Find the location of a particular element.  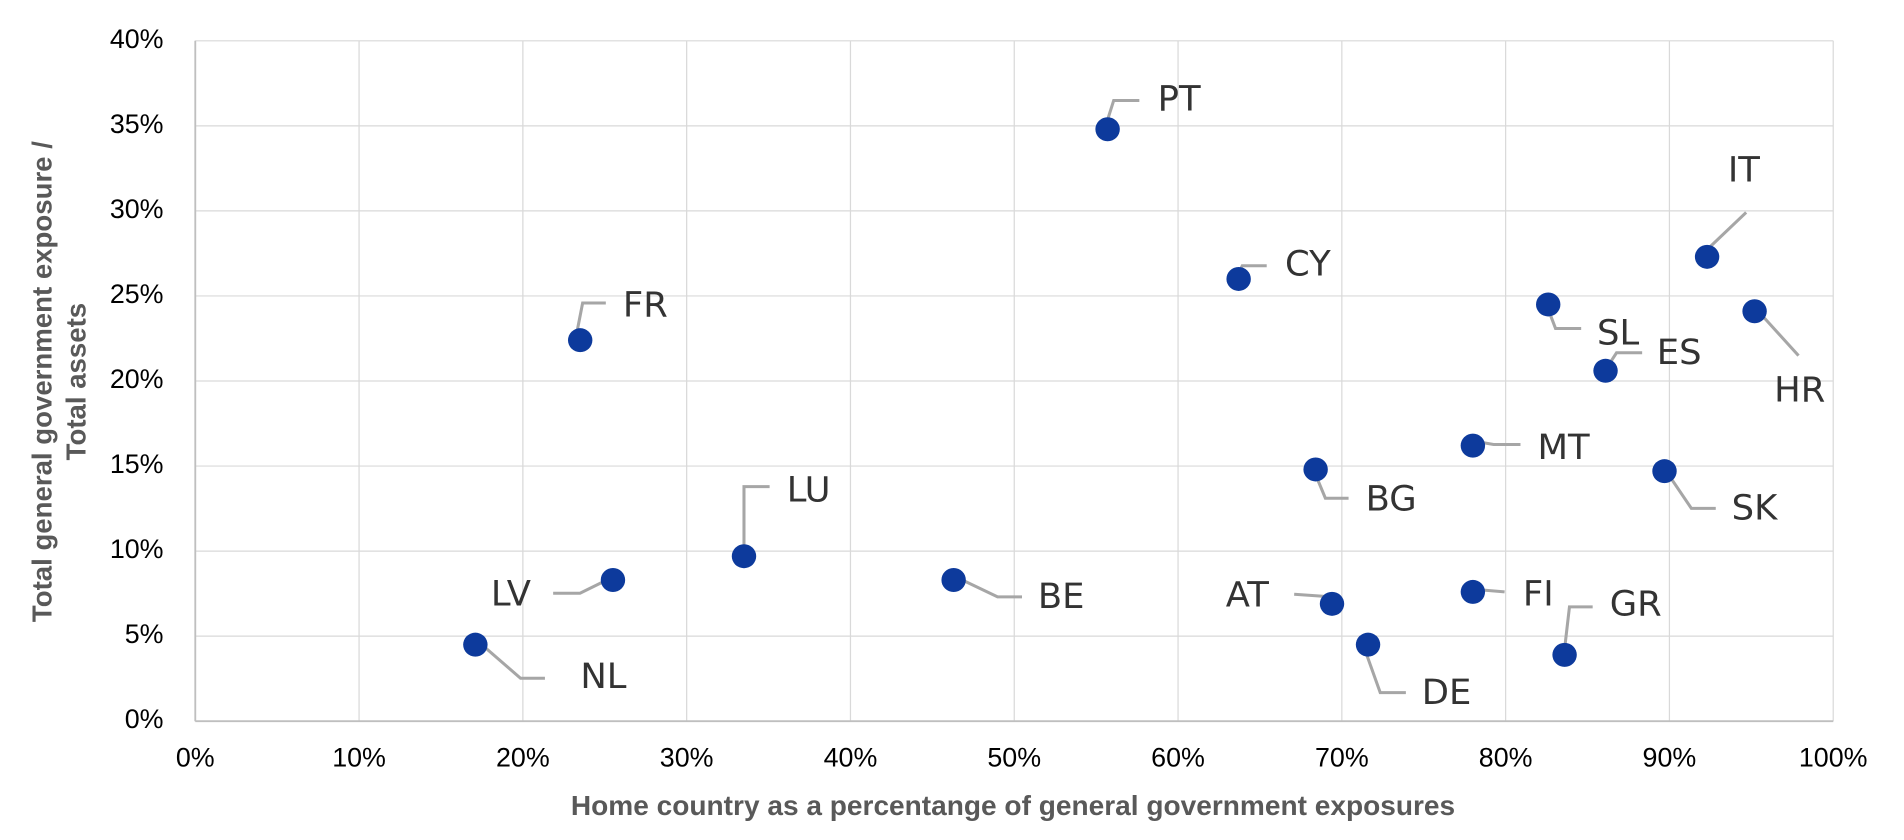

point-label: HR is located at coordinates (1799, 390).